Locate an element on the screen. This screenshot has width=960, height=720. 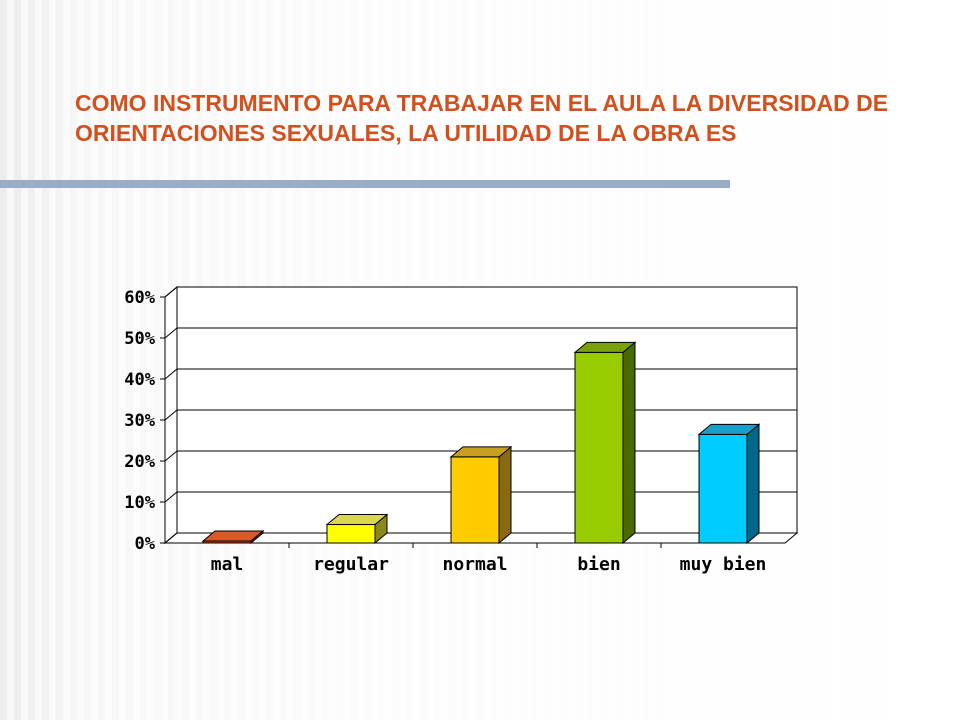
x-tick-label: normal is located at coordinates (474, 564).